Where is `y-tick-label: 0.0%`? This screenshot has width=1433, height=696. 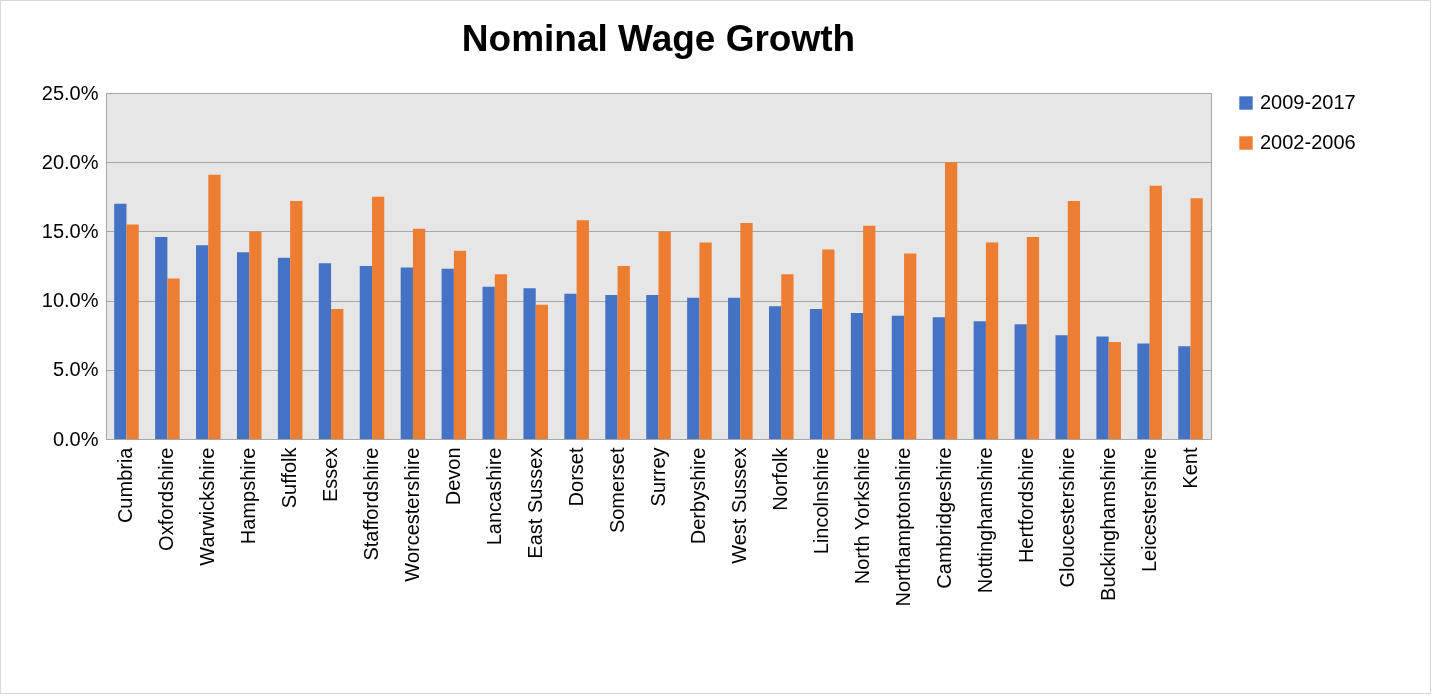 y-tick-label: 0.0% is located at coordinates (75, 438).